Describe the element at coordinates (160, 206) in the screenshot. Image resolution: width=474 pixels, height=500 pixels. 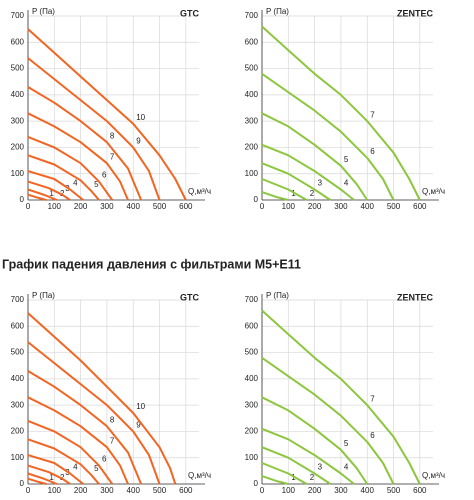
I see `x-tick-label: 500` at that location.